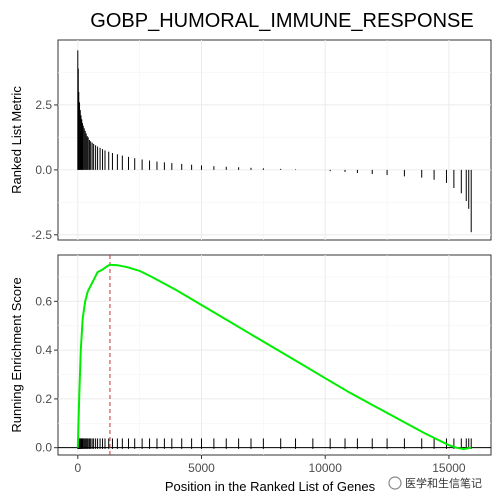  I want to click on bottom-y-tick-label-2: 0.4, so click(43, 350).